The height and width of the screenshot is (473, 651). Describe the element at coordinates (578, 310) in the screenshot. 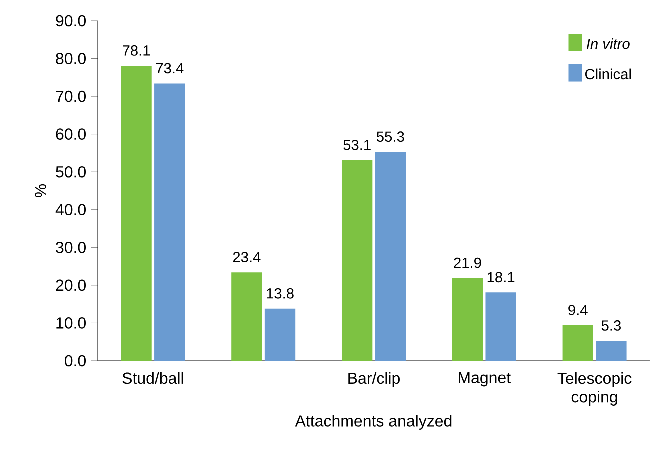

I see `data-label: 9.4` at that location.